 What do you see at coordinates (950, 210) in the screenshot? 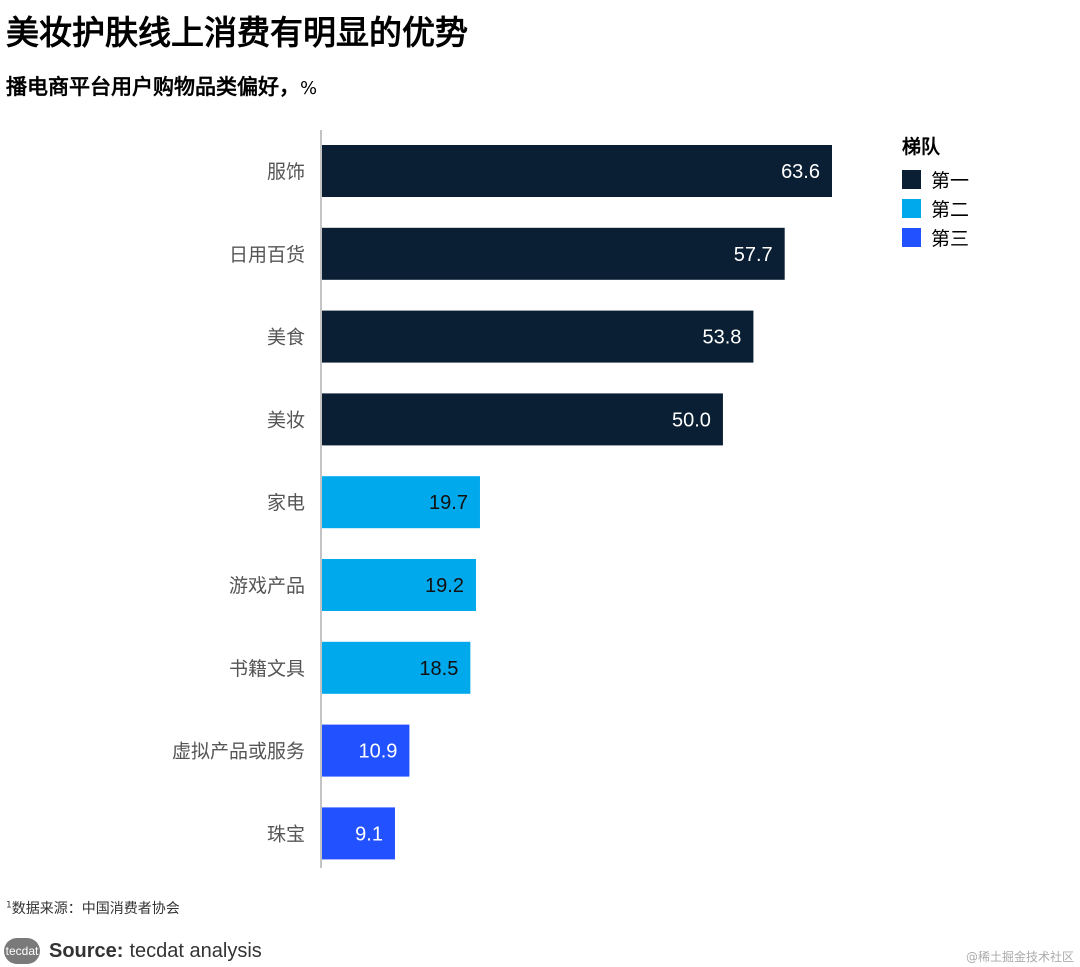
I see `legend-label: 第二` at bounding box center [950, 210].